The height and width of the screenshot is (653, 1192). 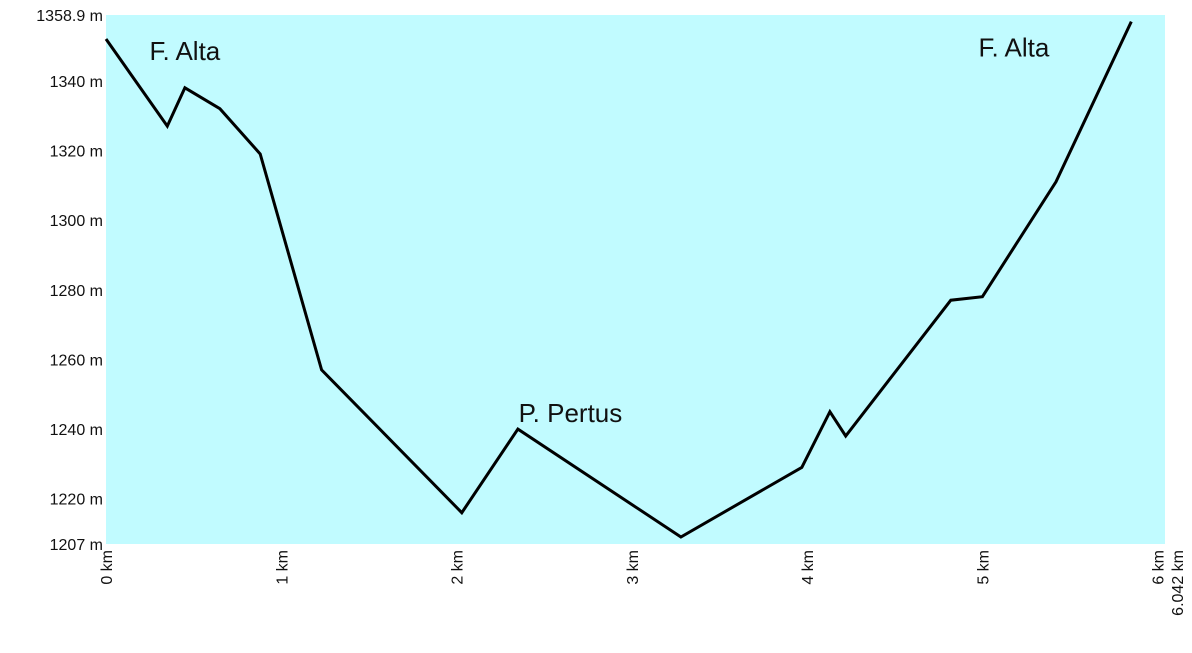 What do you see at coordinates (1178, 583) in the screenshot?
I see `x-tick-label: 6.042 km` at bounding box center [1178, 583].